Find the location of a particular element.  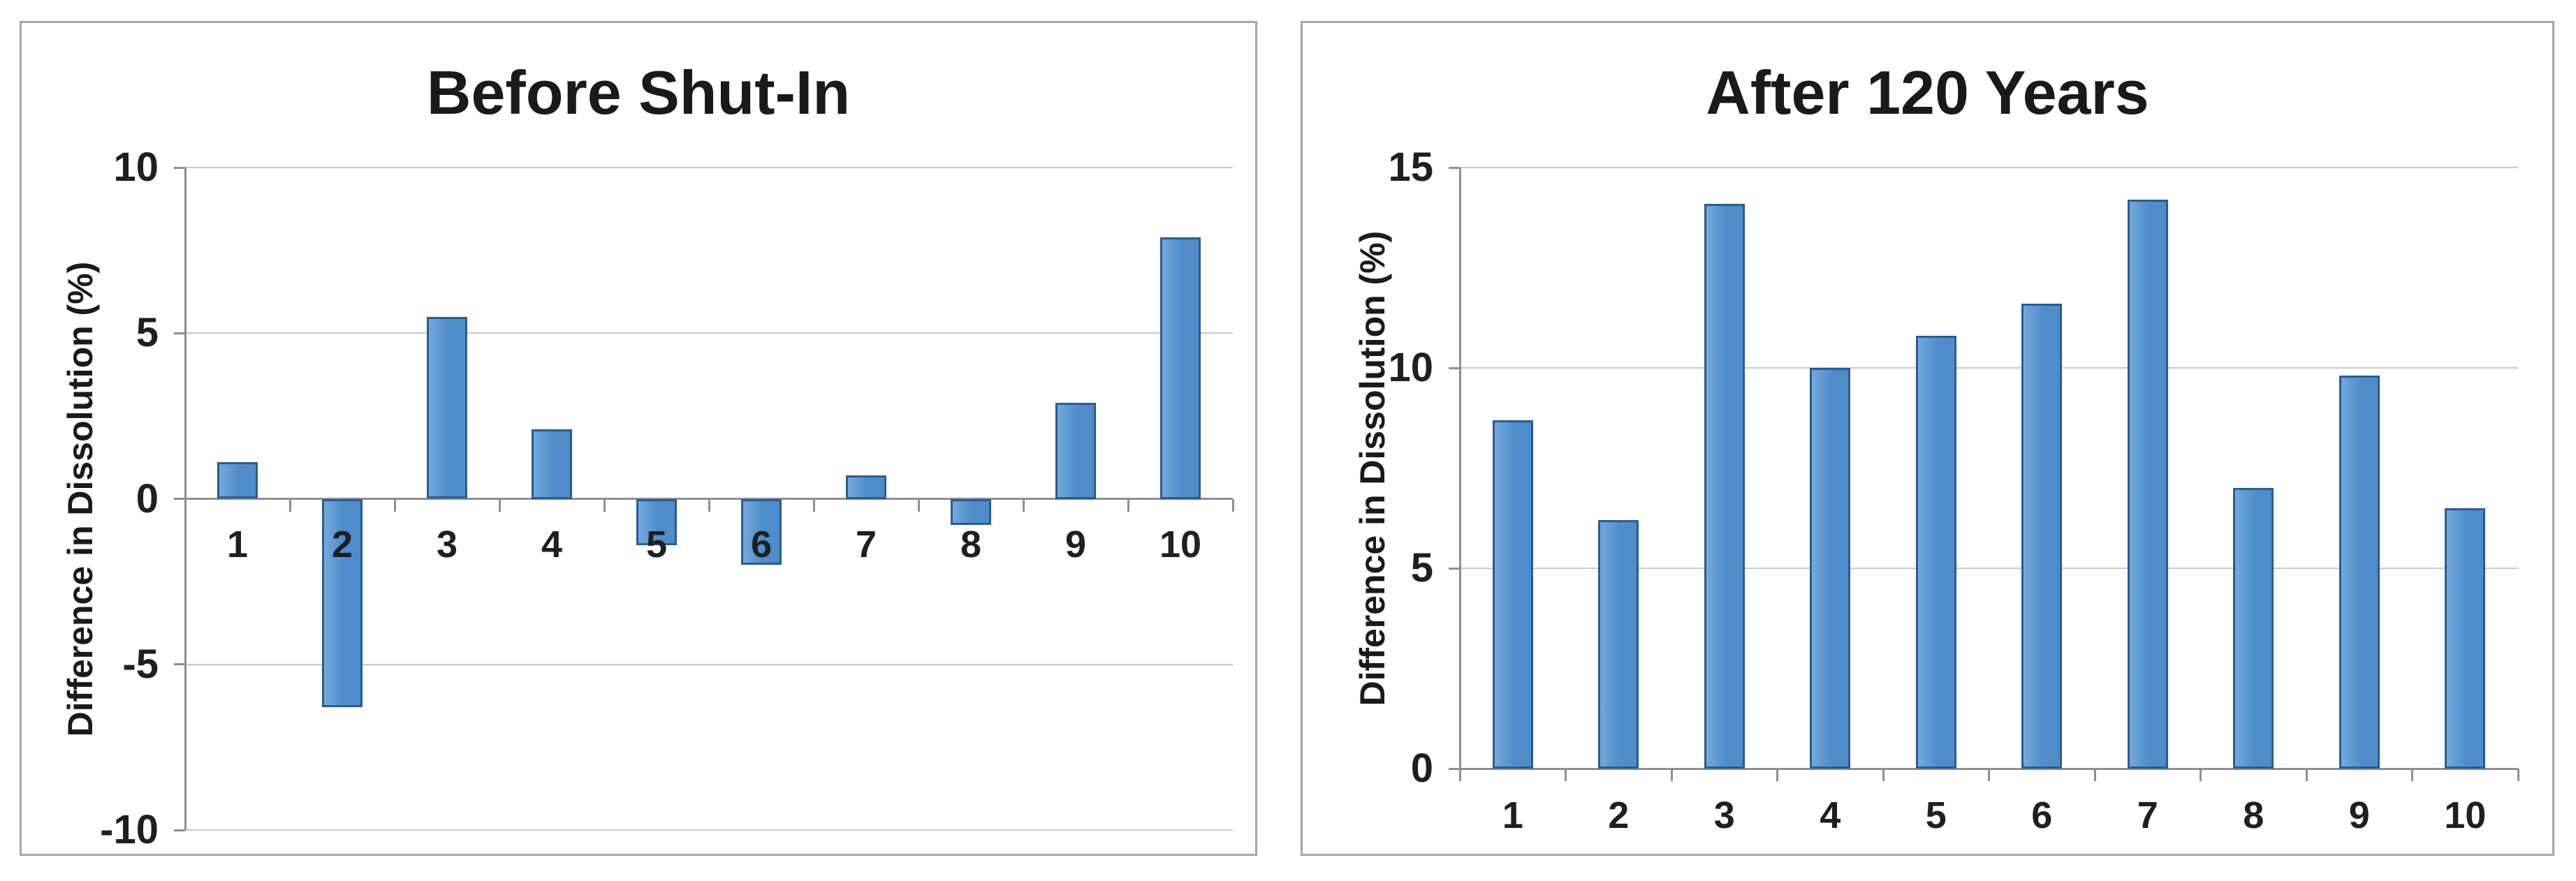

y-tick--5 is located at coordinates (179, 664).